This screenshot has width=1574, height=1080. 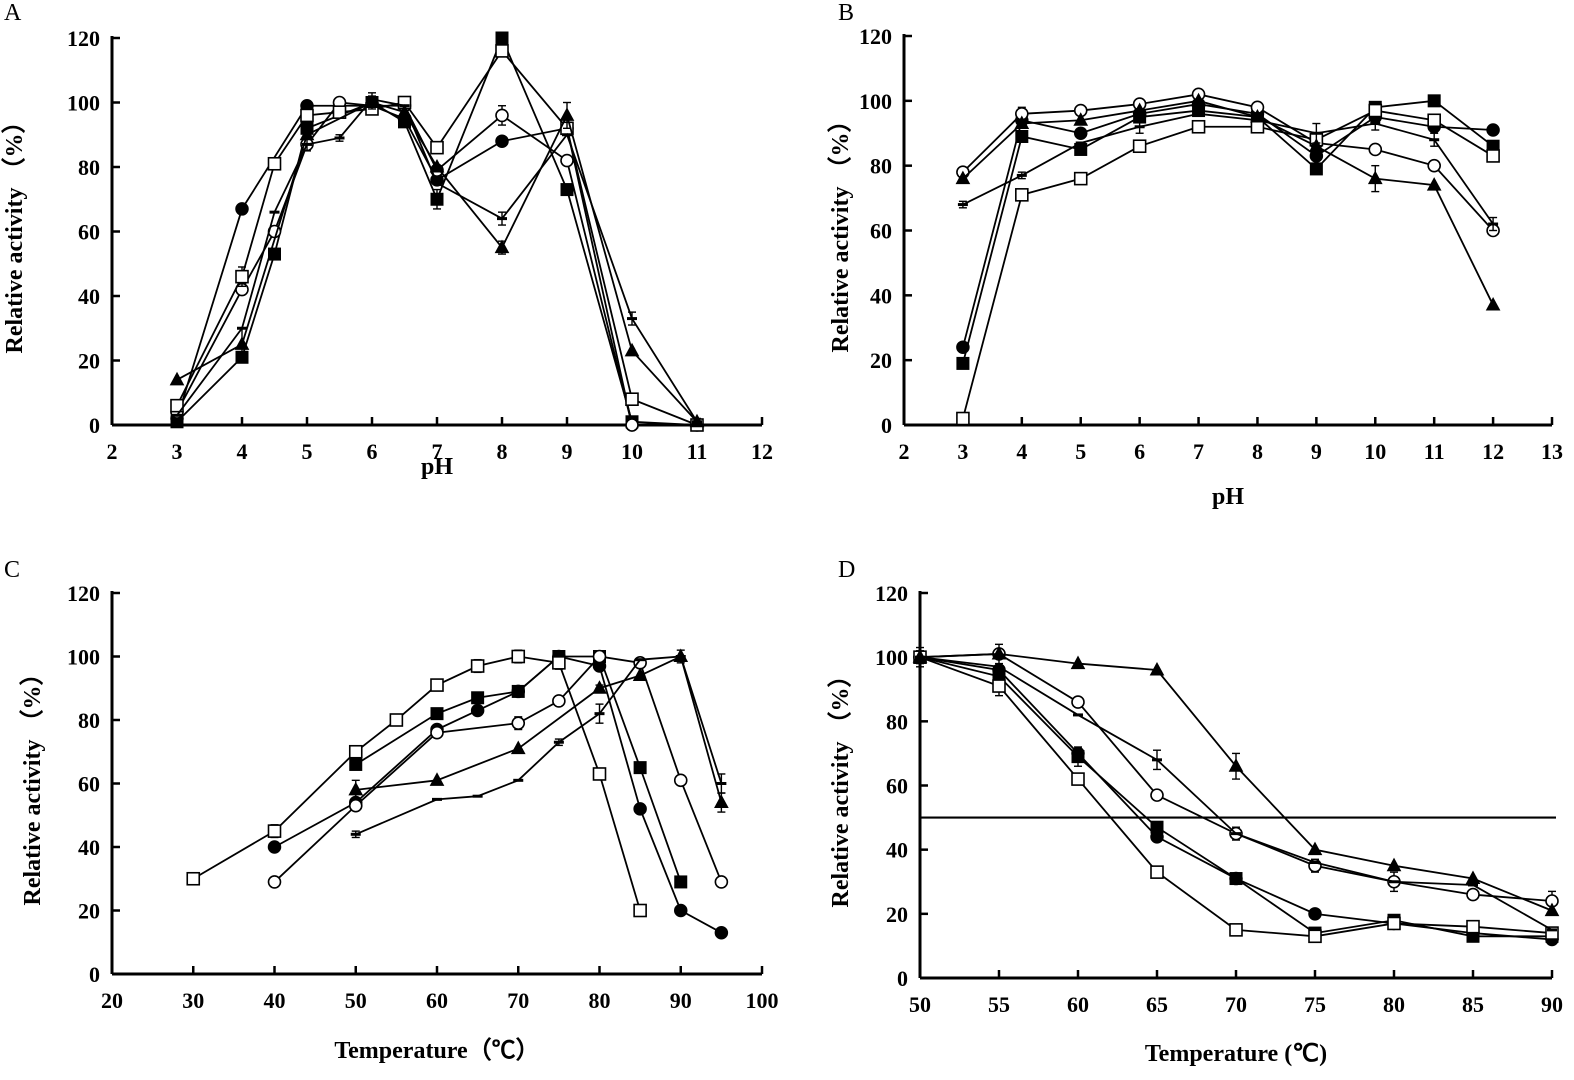 I want to click on panel-d-x-tick-label: 55, so click(x=999, y=1004).